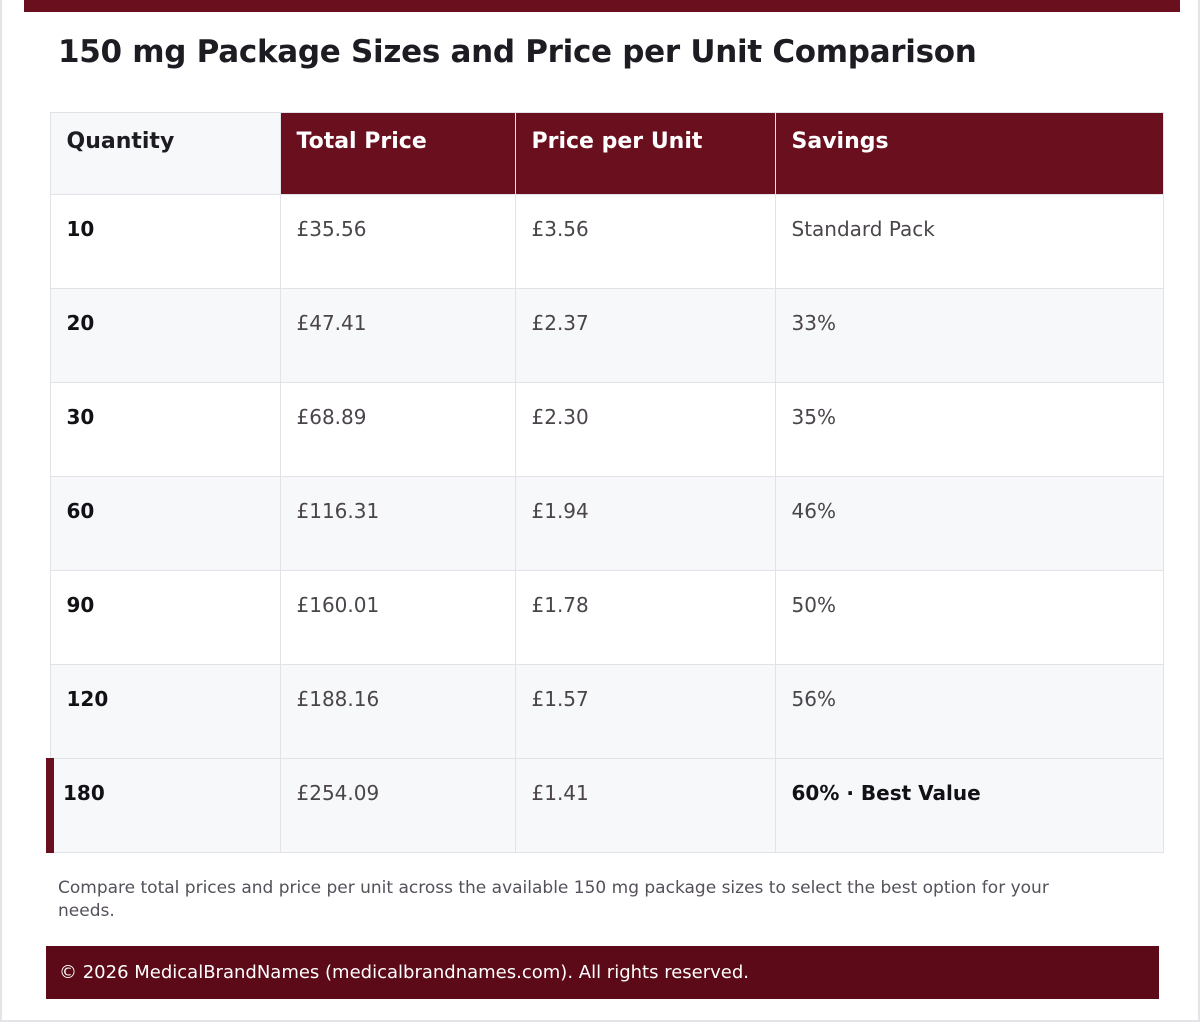 Image resolution: width=1200 pixels, height=1022 pixels. Describe the element at coordinates (645, 241) in the screenshot. I see `cell-price-per-unit: £3.56` at that location.